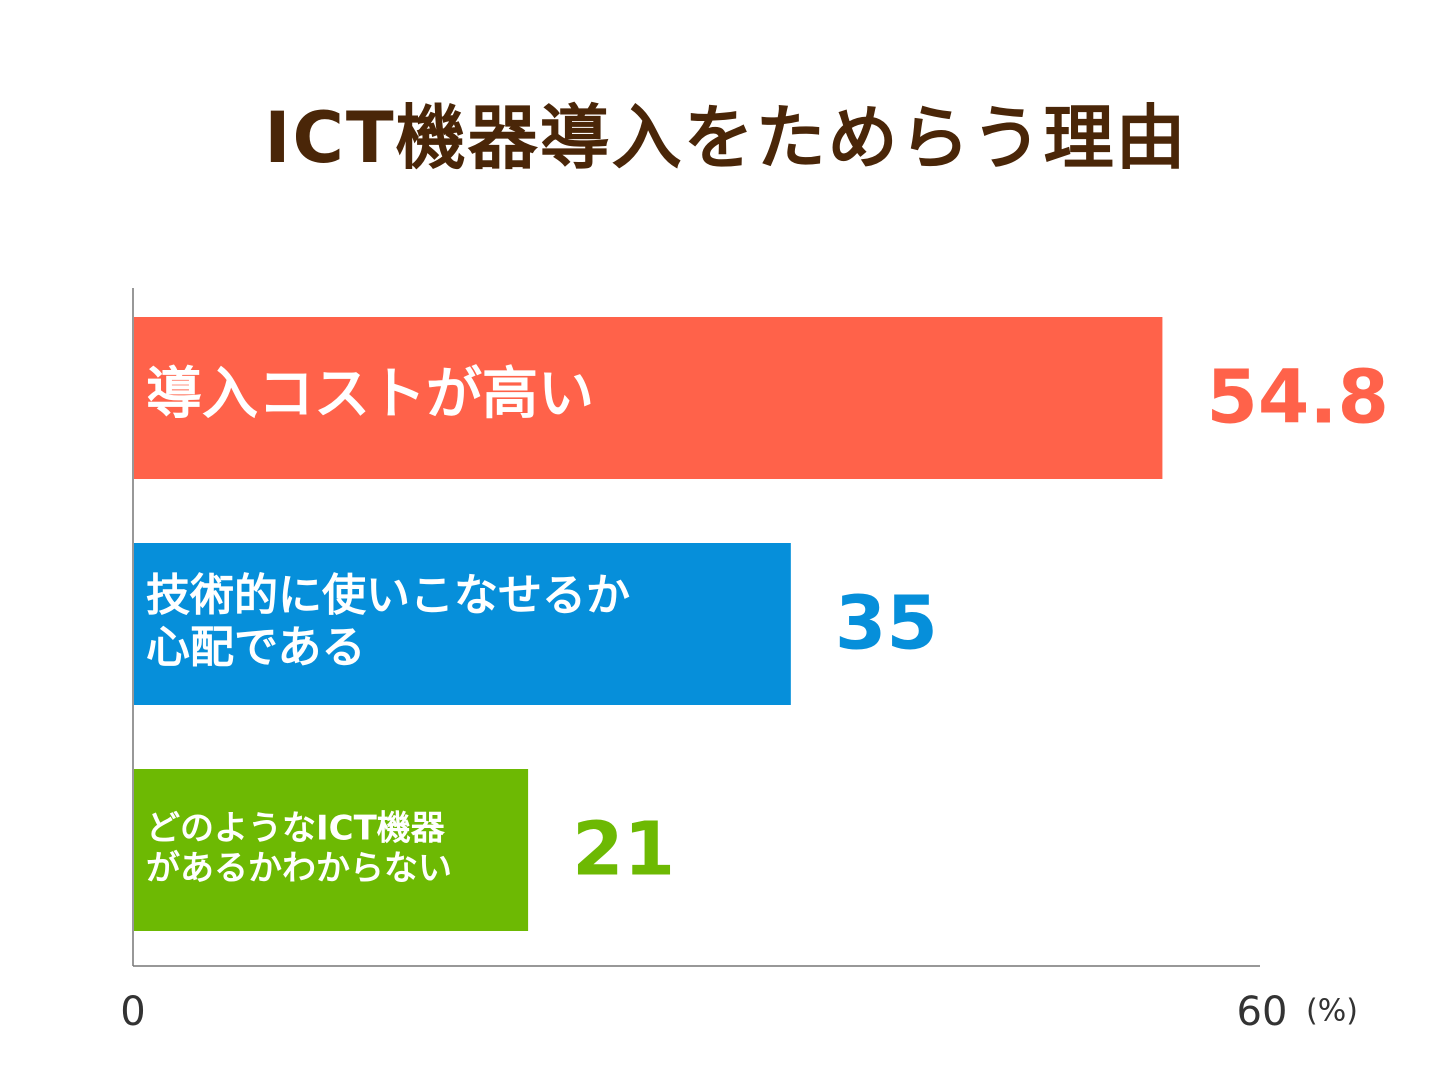  Describe the element at coordinates (623, 850) in the screenshot. I see `value-label-3: 21` at that location.